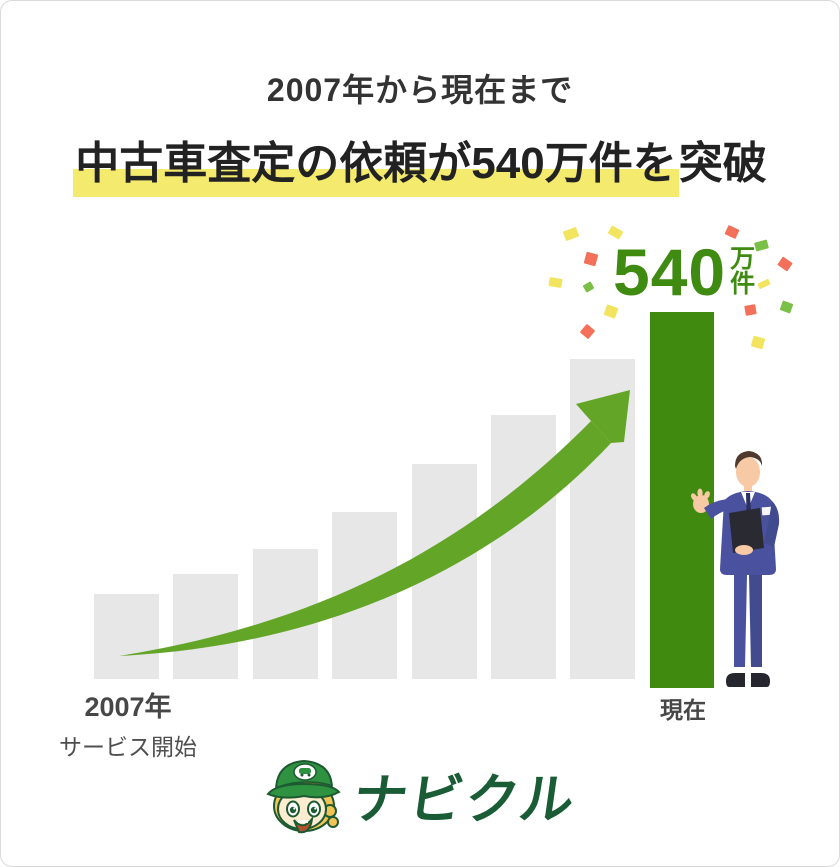 The height and width of the screenshot is (867, 840). What do you see at coordinates (464, 799) in the screenshot?
I see `brand-logo-text: ナビクル` at bounding box center [464, 799].